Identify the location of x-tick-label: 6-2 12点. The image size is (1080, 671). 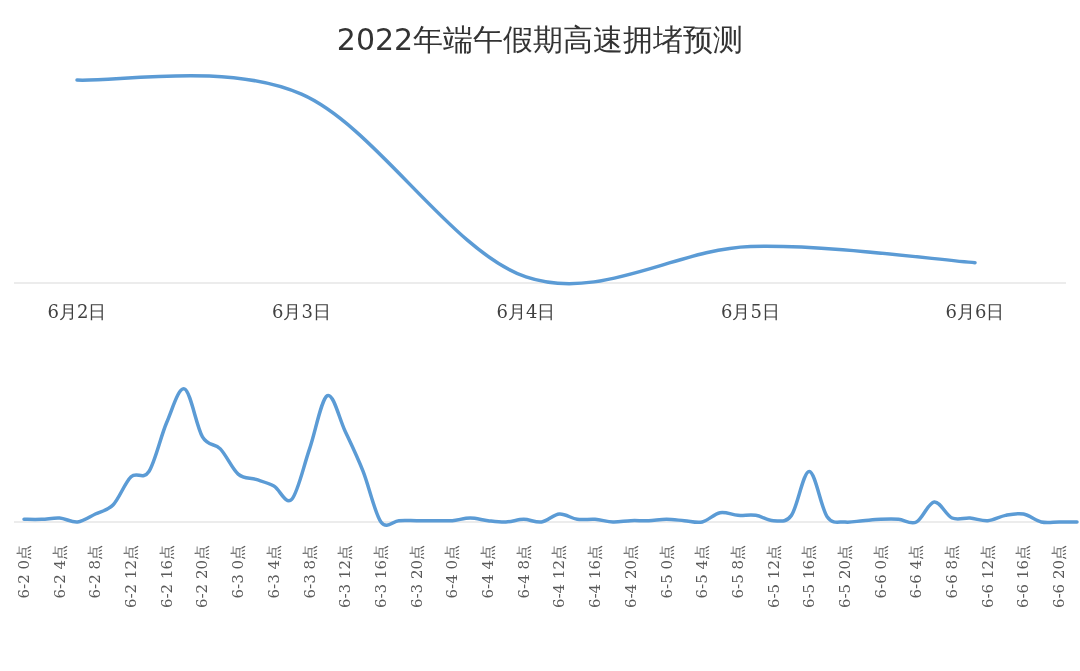
(131, 577).